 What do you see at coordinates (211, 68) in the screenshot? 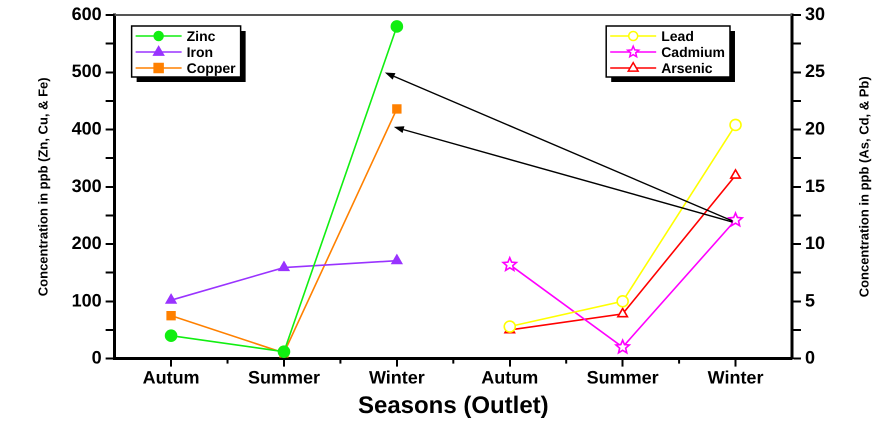
I see `legend-label: Copper` at bounding box center [211, 68].